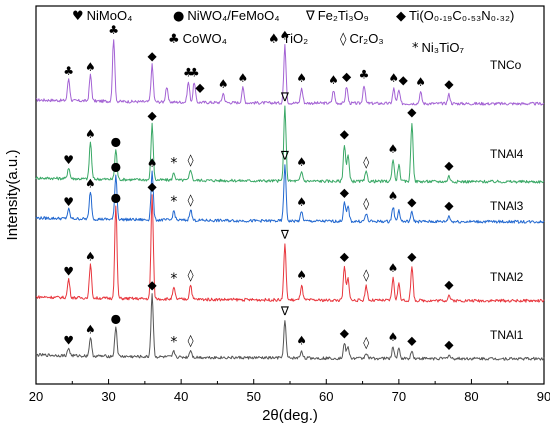 The height and width of the screenshot is (442, 550). I want to click on x-tick-label: 50, so click(253, 396).